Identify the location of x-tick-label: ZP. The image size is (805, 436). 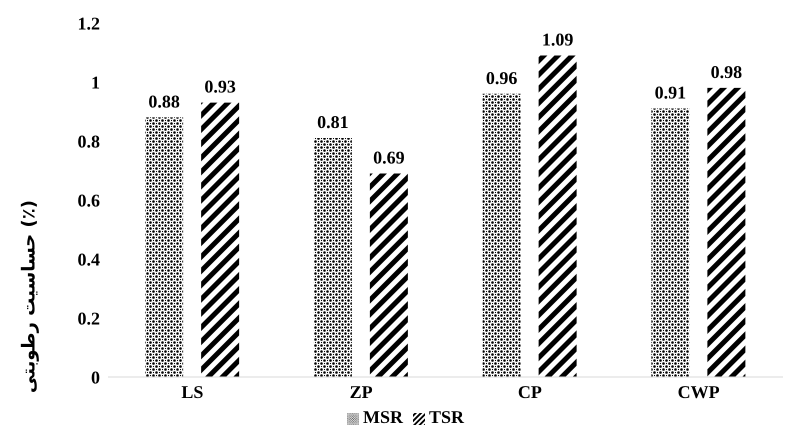
(361, 392).